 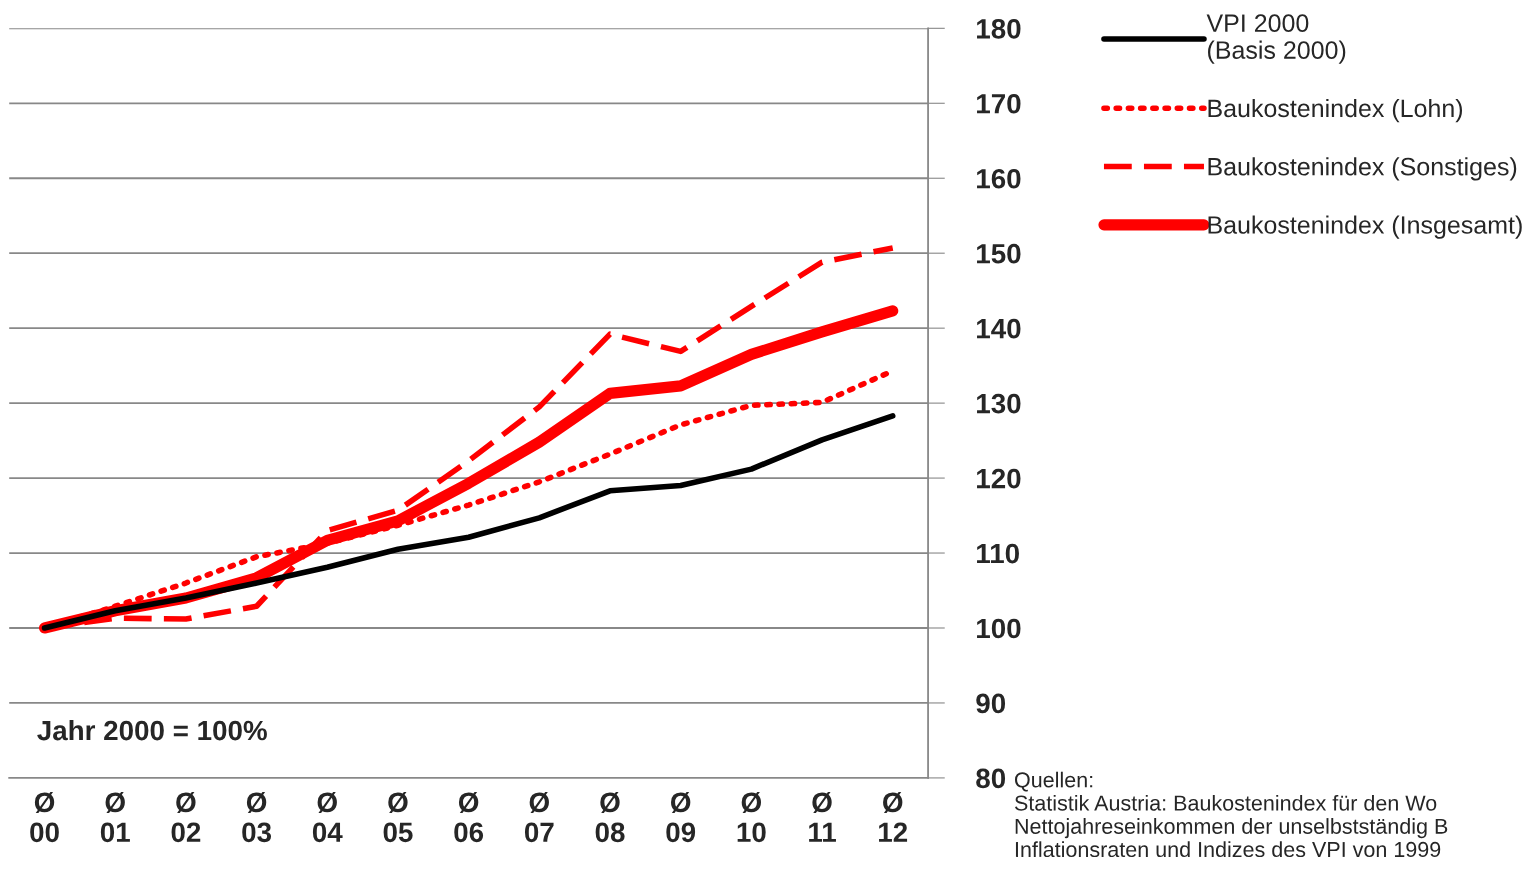 I want to click on y-tick-label: 120, so click(x=999, y=478).